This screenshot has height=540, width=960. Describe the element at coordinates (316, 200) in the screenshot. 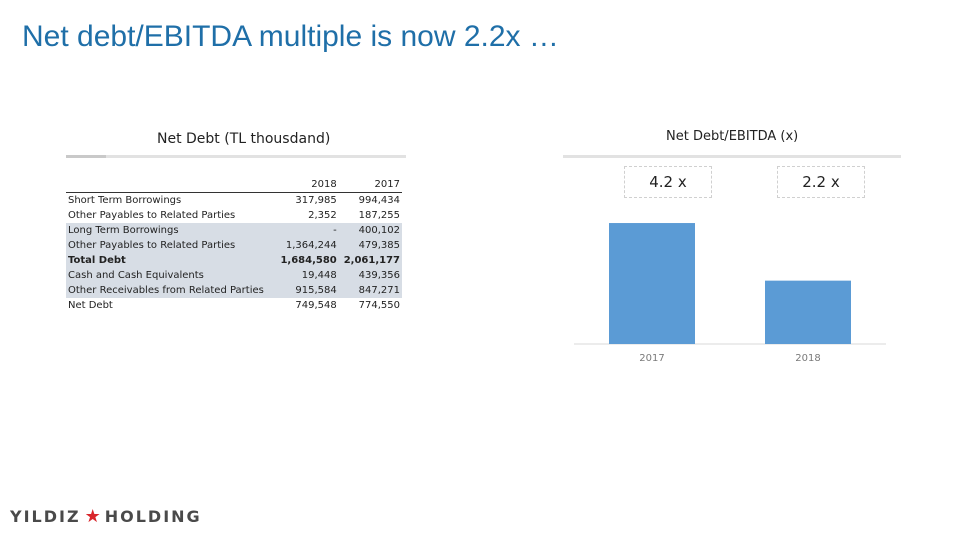

I see `table-cell-2018: 317,985` at that location.